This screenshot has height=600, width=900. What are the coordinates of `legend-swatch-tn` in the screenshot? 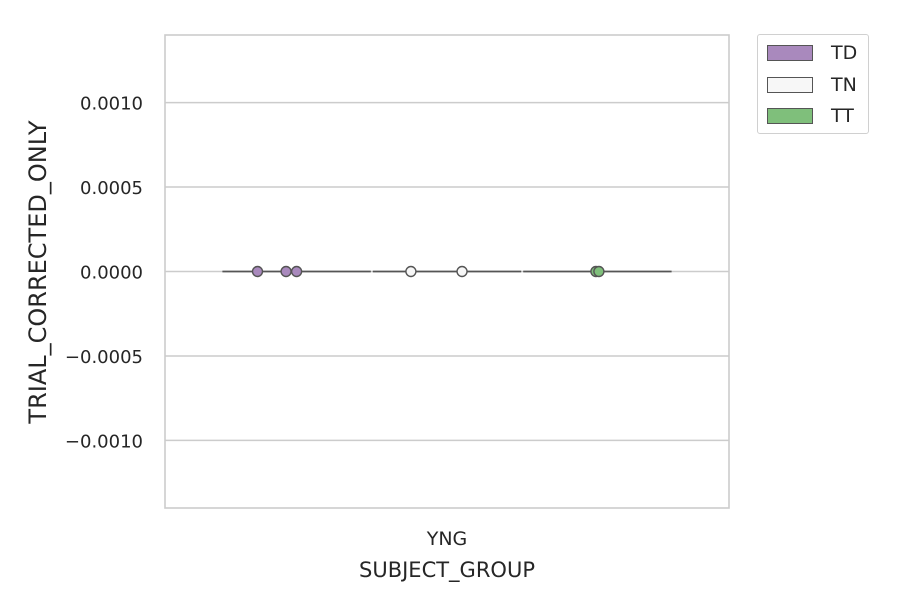 It's located at (790, 85).